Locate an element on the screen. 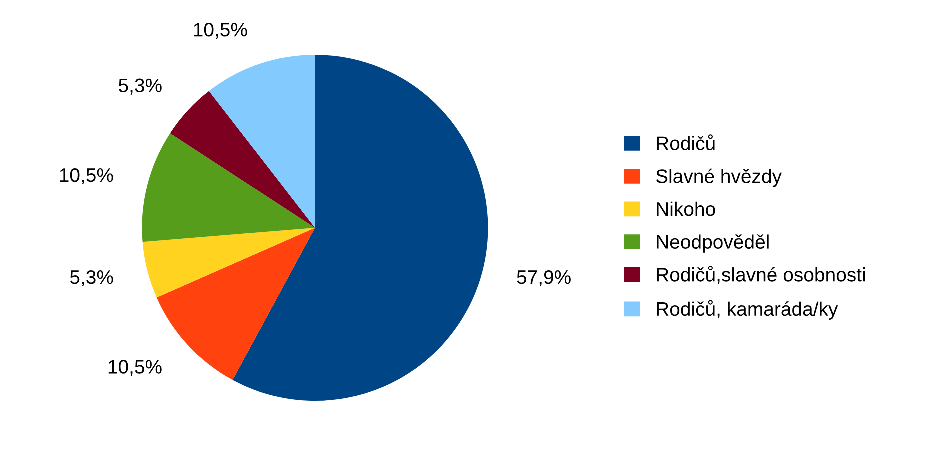  legend-label: Nikoho is located at coordinates (686, 209).